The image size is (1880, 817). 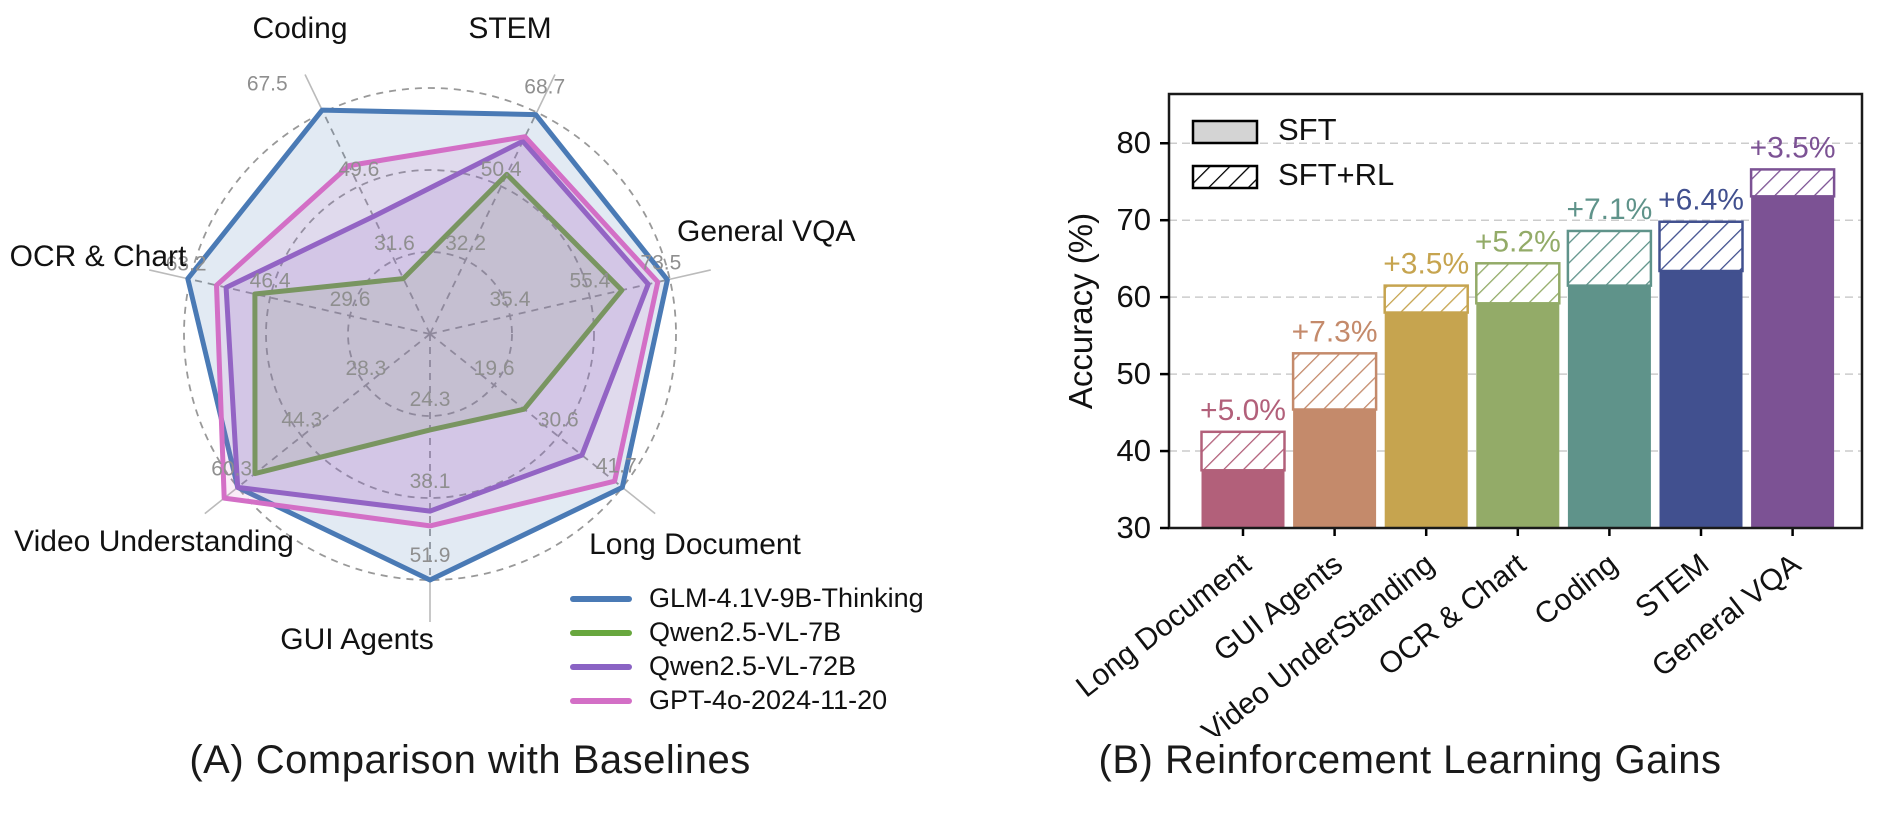 What do you see at coordinates (98, 256) in the screenshot?
I see `radar-axis-label: OCR & Chart` at bounding box center [98, 256].